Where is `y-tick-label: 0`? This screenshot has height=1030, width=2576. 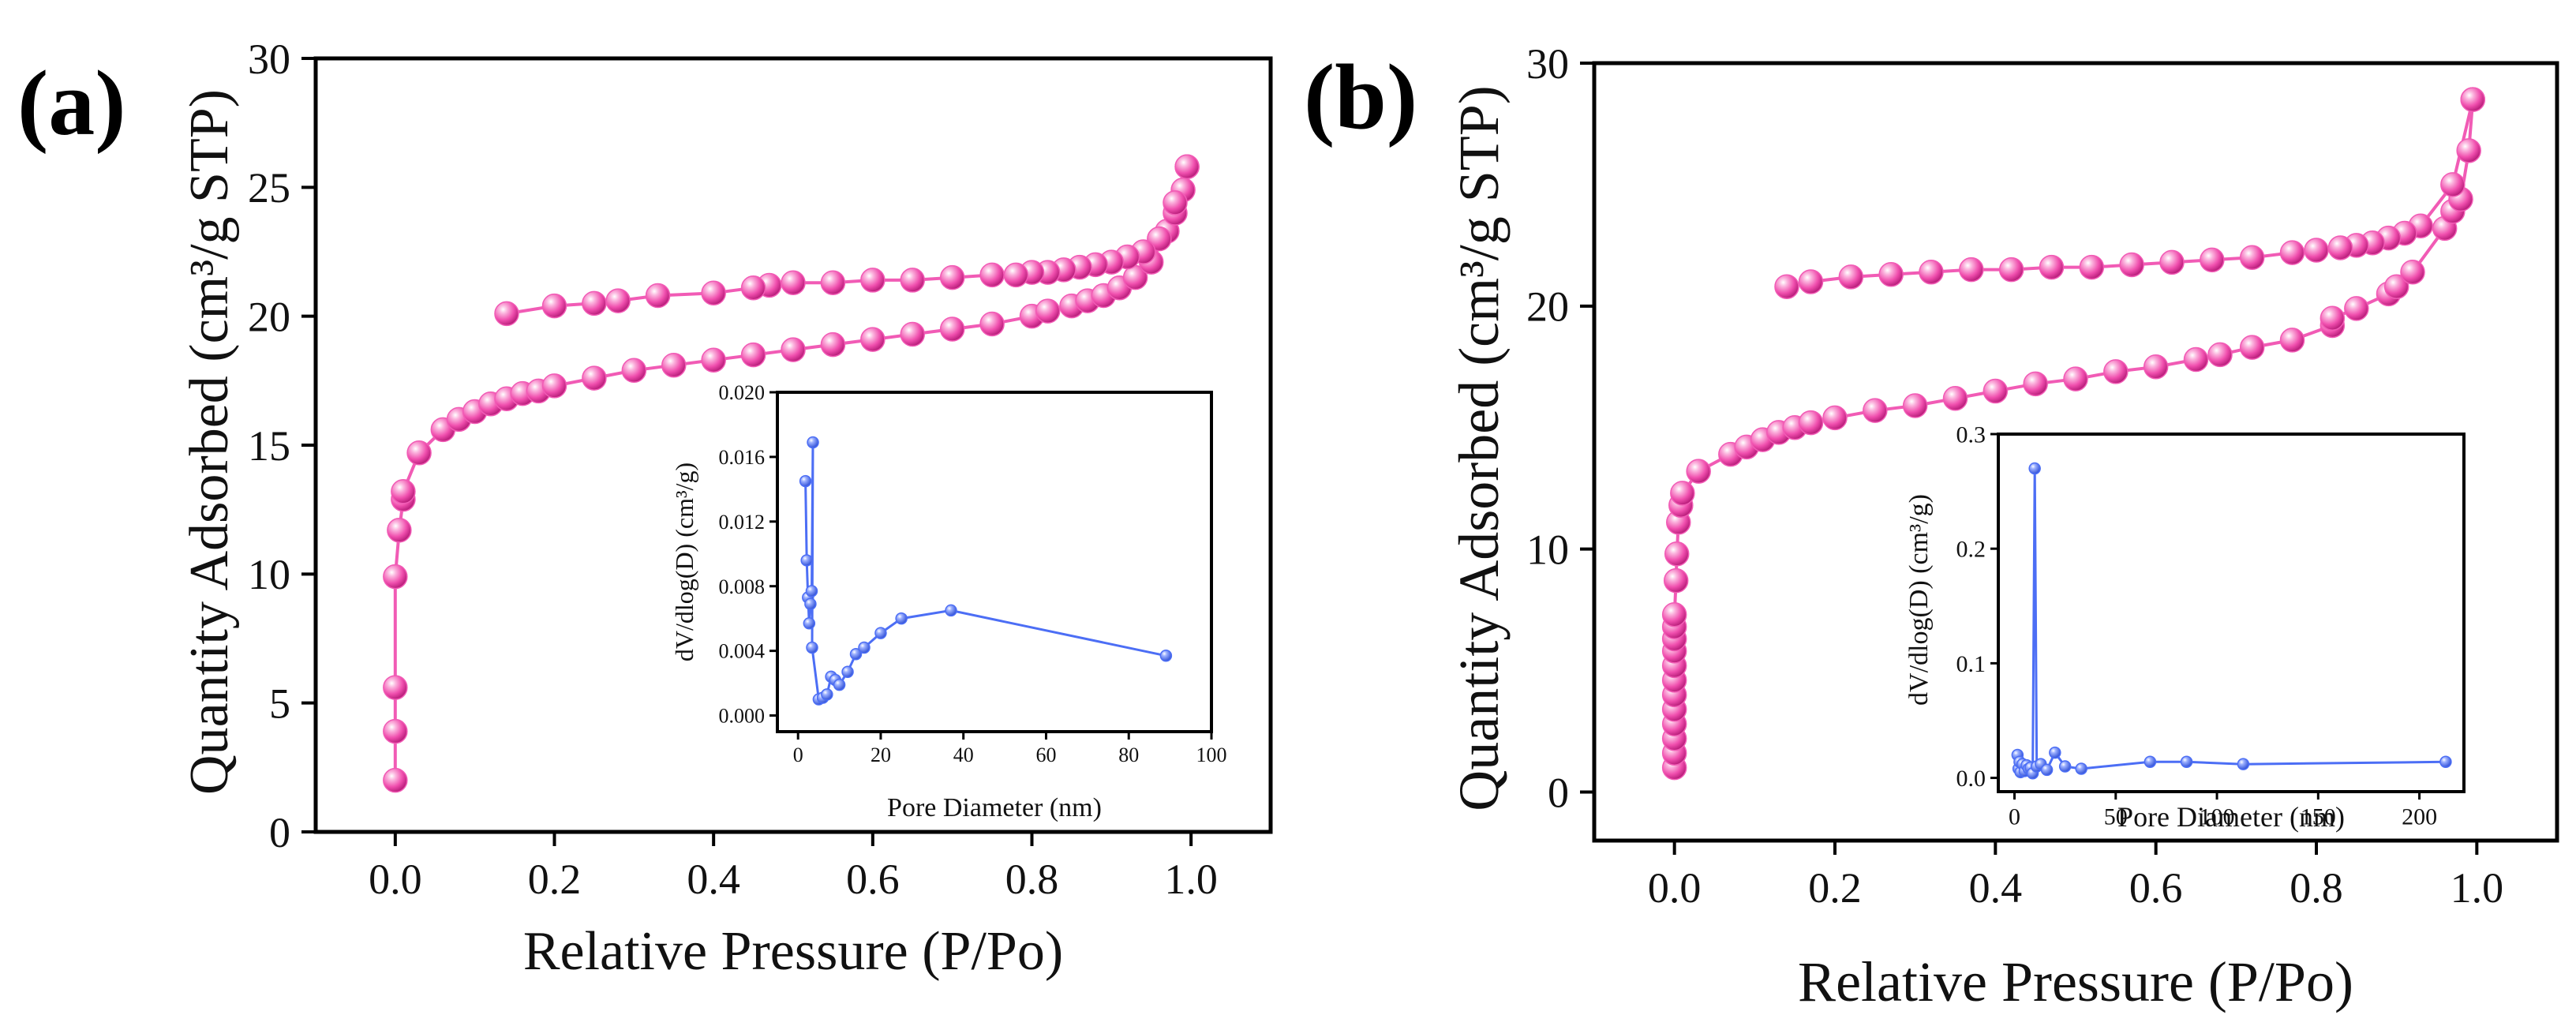 y-tick-label: 0 is located at coordinates (279, 833).